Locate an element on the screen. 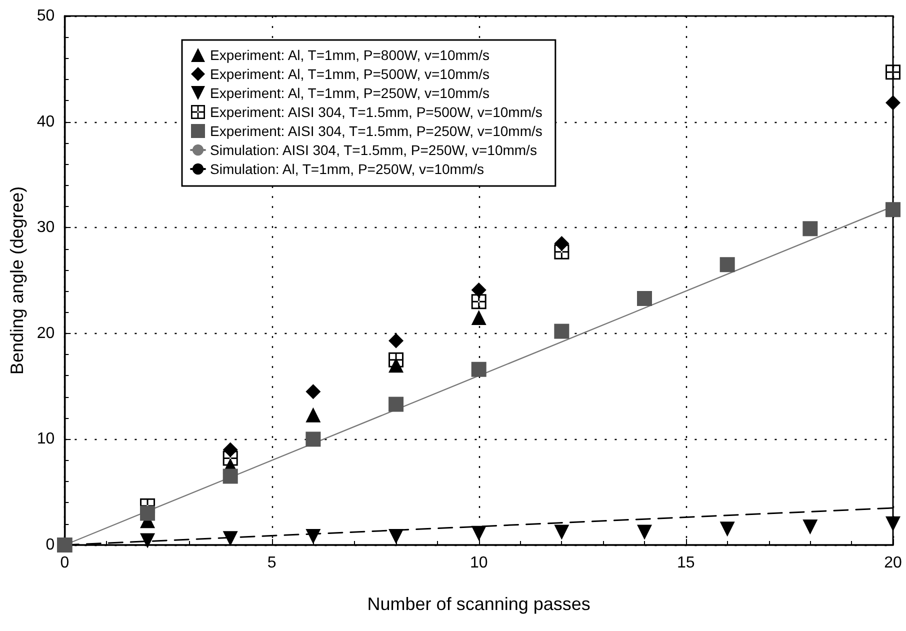 This screenshot has width=906, height=631. y-tick-label: 40 is located at coordinates (45, 121).